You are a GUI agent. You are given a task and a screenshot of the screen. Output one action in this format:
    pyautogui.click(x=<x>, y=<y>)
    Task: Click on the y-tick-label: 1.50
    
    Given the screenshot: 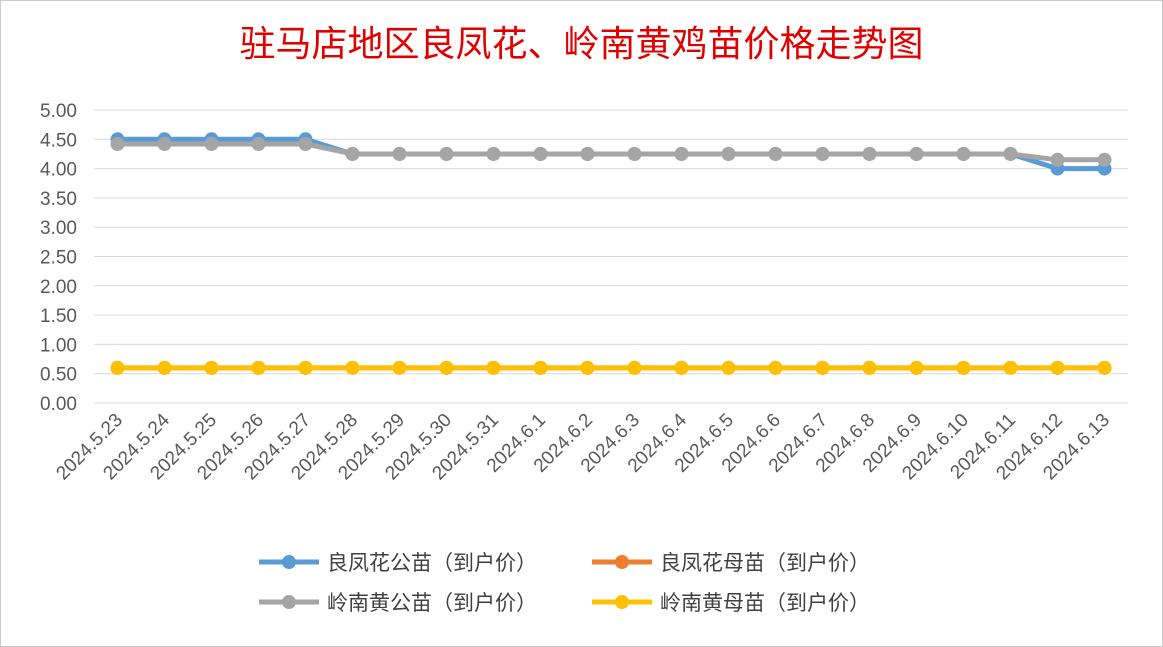 What is the action you would take?
    pyautogui.click(x=58, y=316)
    